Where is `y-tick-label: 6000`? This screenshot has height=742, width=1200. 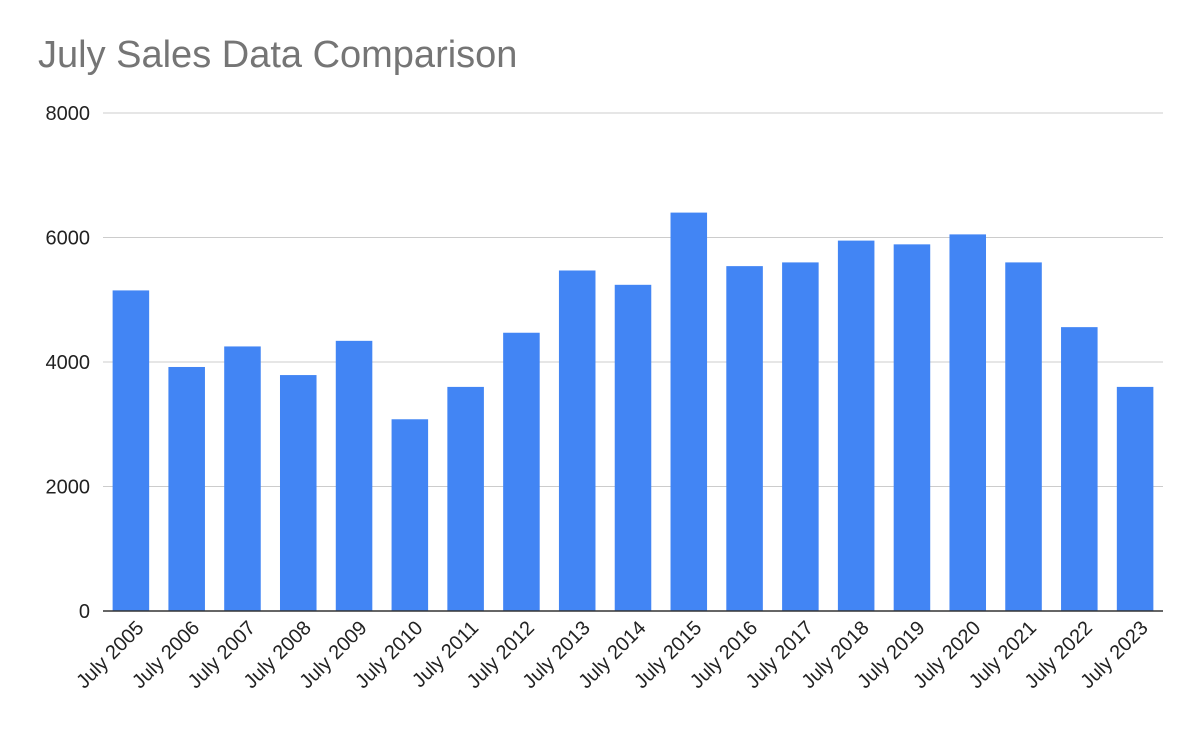
y-tick-label: 6000 is located at coordinates (68, 239).